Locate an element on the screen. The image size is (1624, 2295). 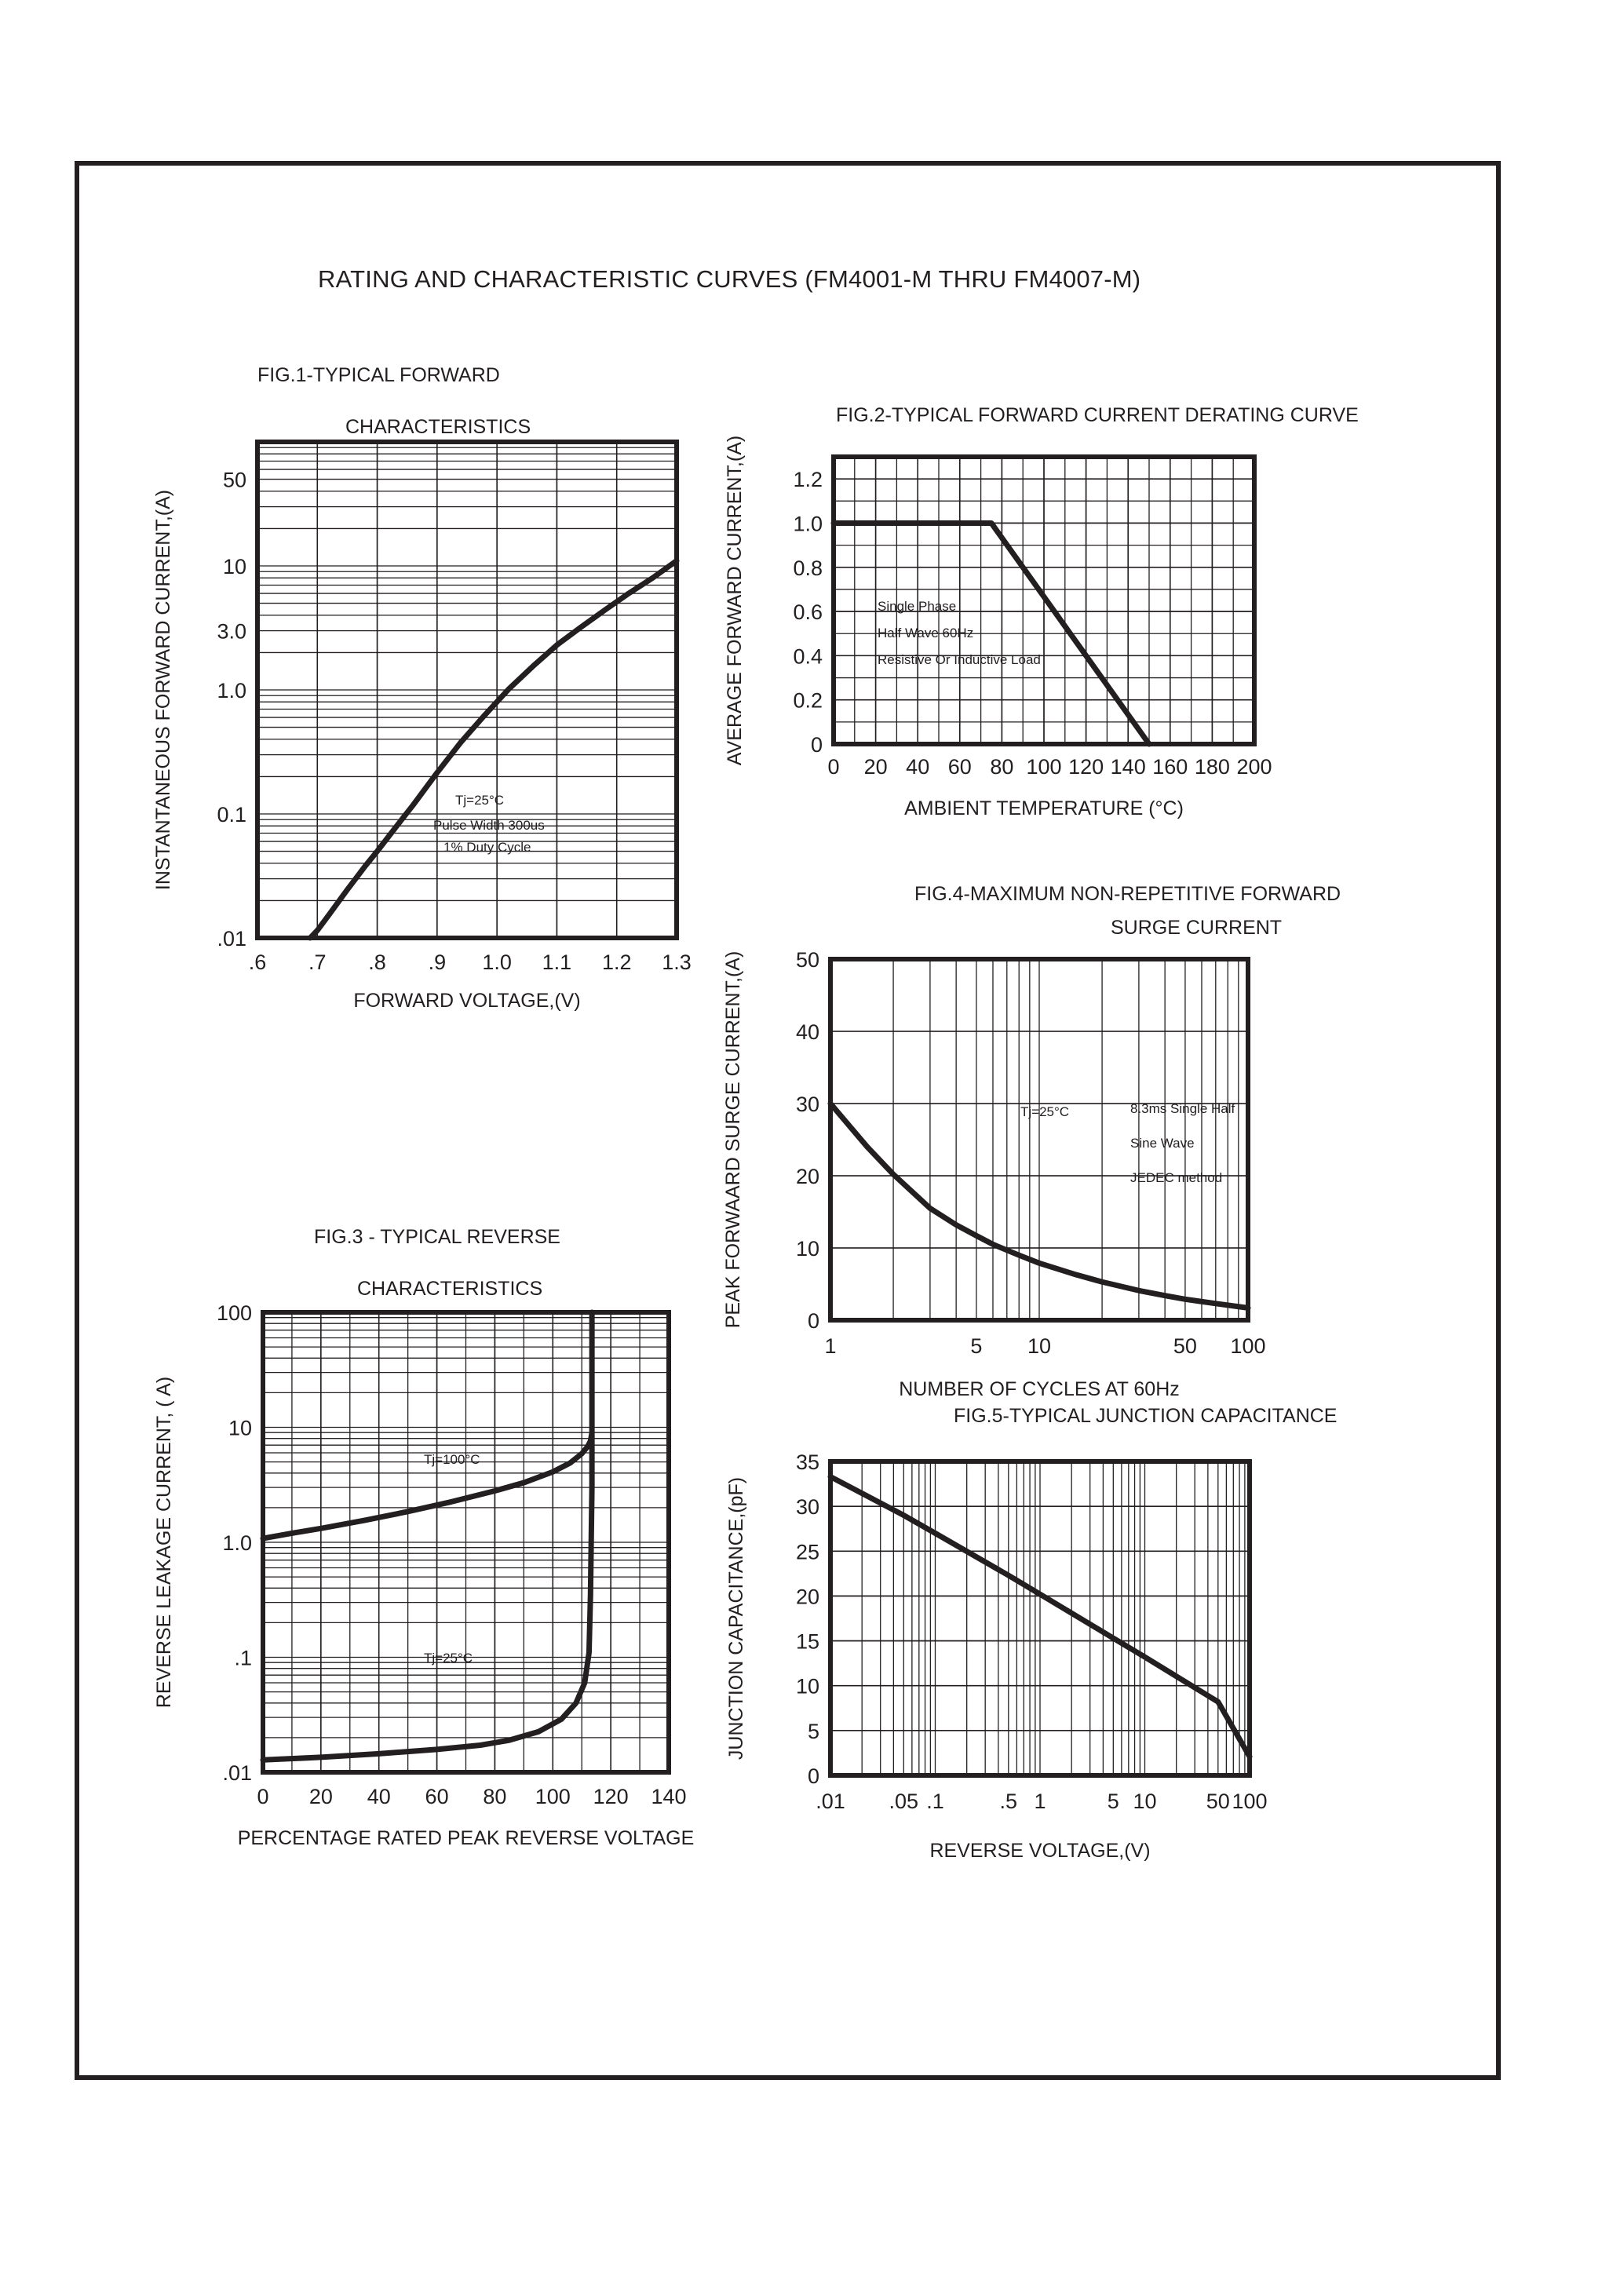
fig2-xtick-6: 120 is located at coordinates (1086, 767).